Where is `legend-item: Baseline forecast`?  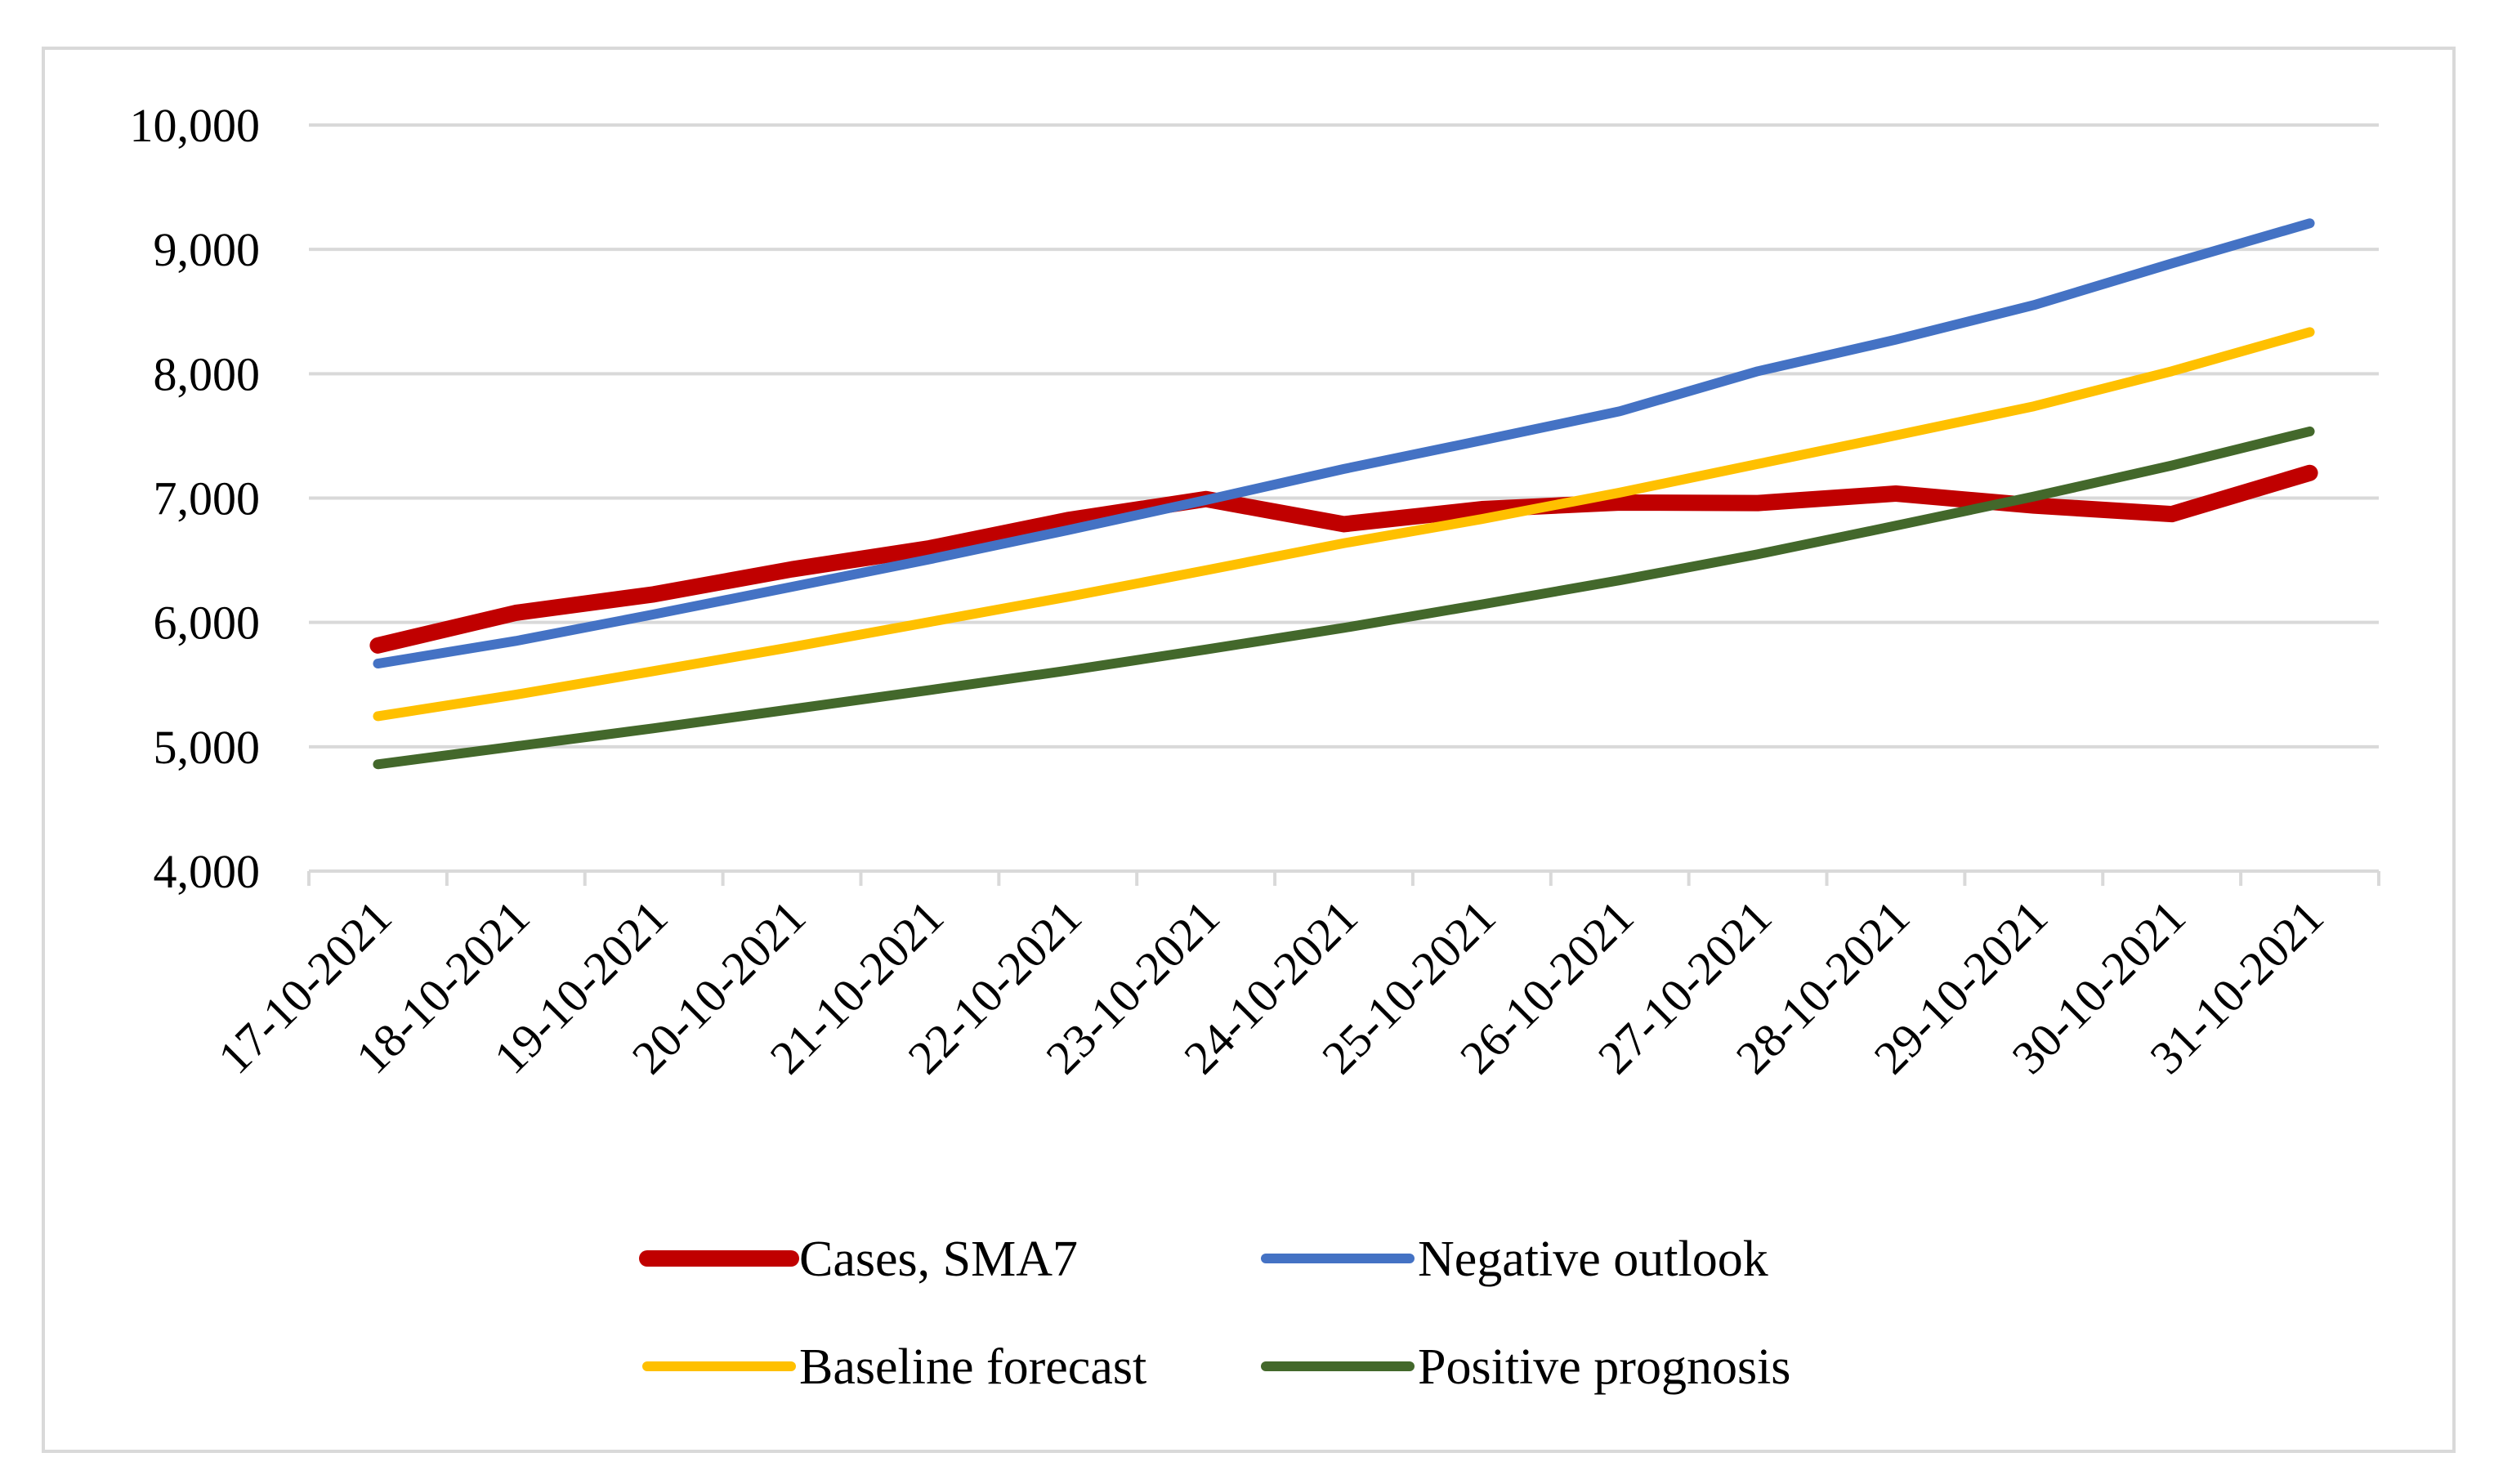 legend-item: Baseline forecast is located at coordinates (894, 1367).